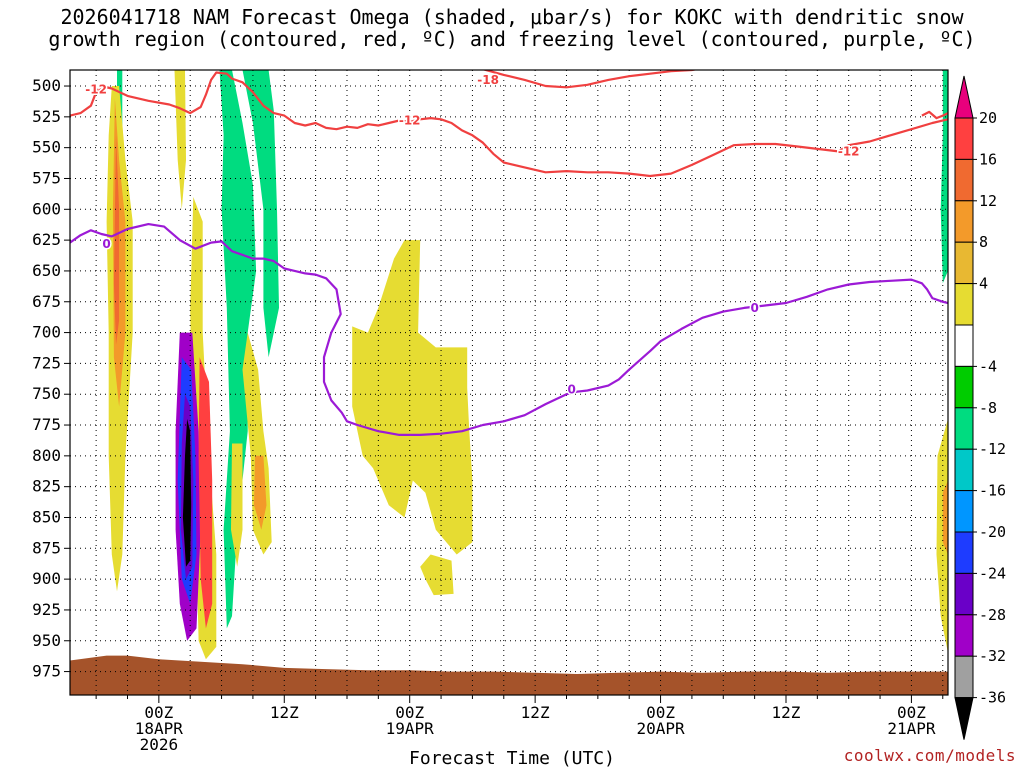  What do you see at coordinates (46, 332) in the screenshot?
I see `y-tick-label-700: 700` at bounding box center [46, 332].